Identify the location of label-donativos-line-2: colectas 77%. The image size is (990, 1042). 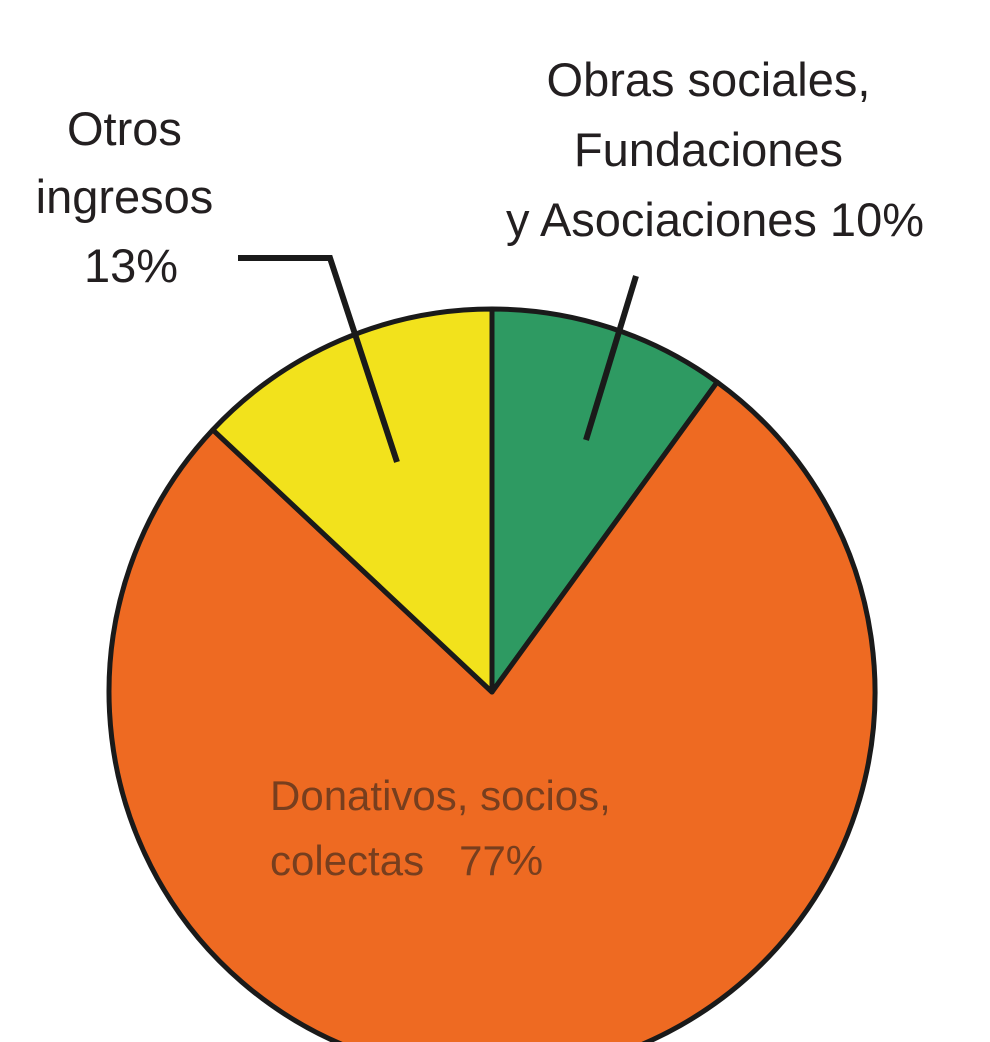
(406, 860).